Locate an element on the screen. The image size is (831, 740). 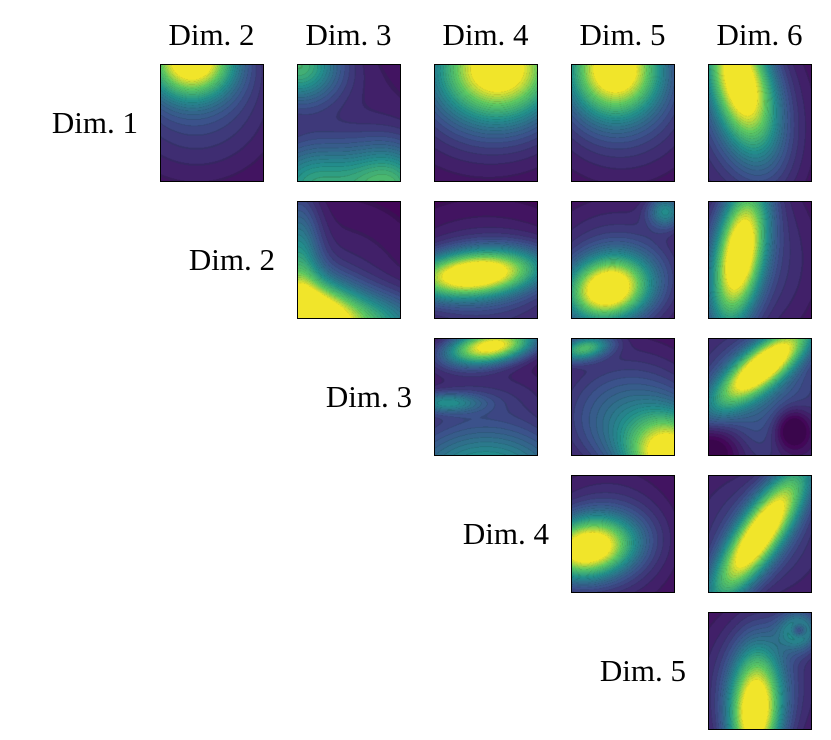
column-header: Dim. 6 is located at coordinates (759, 34).